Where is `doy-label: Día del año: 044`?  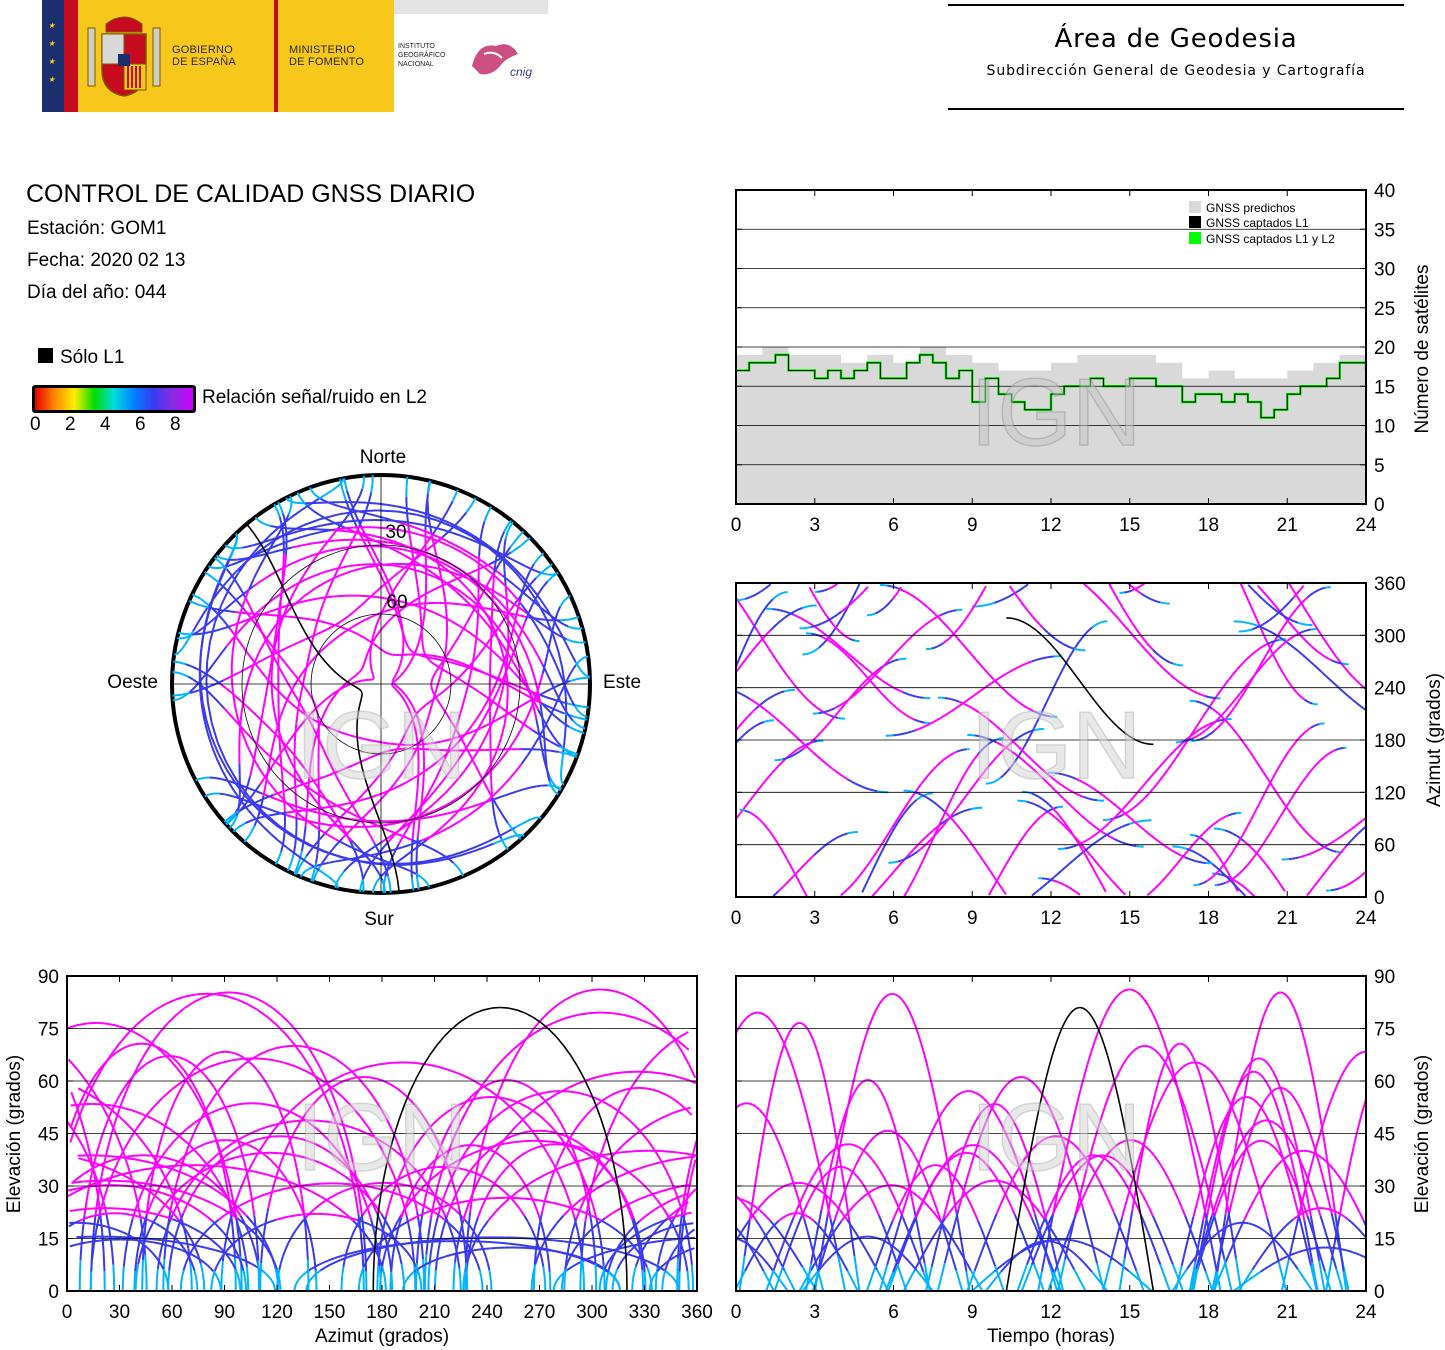
doy-label: Día del año: 044 is located at coordinates (97, 292).